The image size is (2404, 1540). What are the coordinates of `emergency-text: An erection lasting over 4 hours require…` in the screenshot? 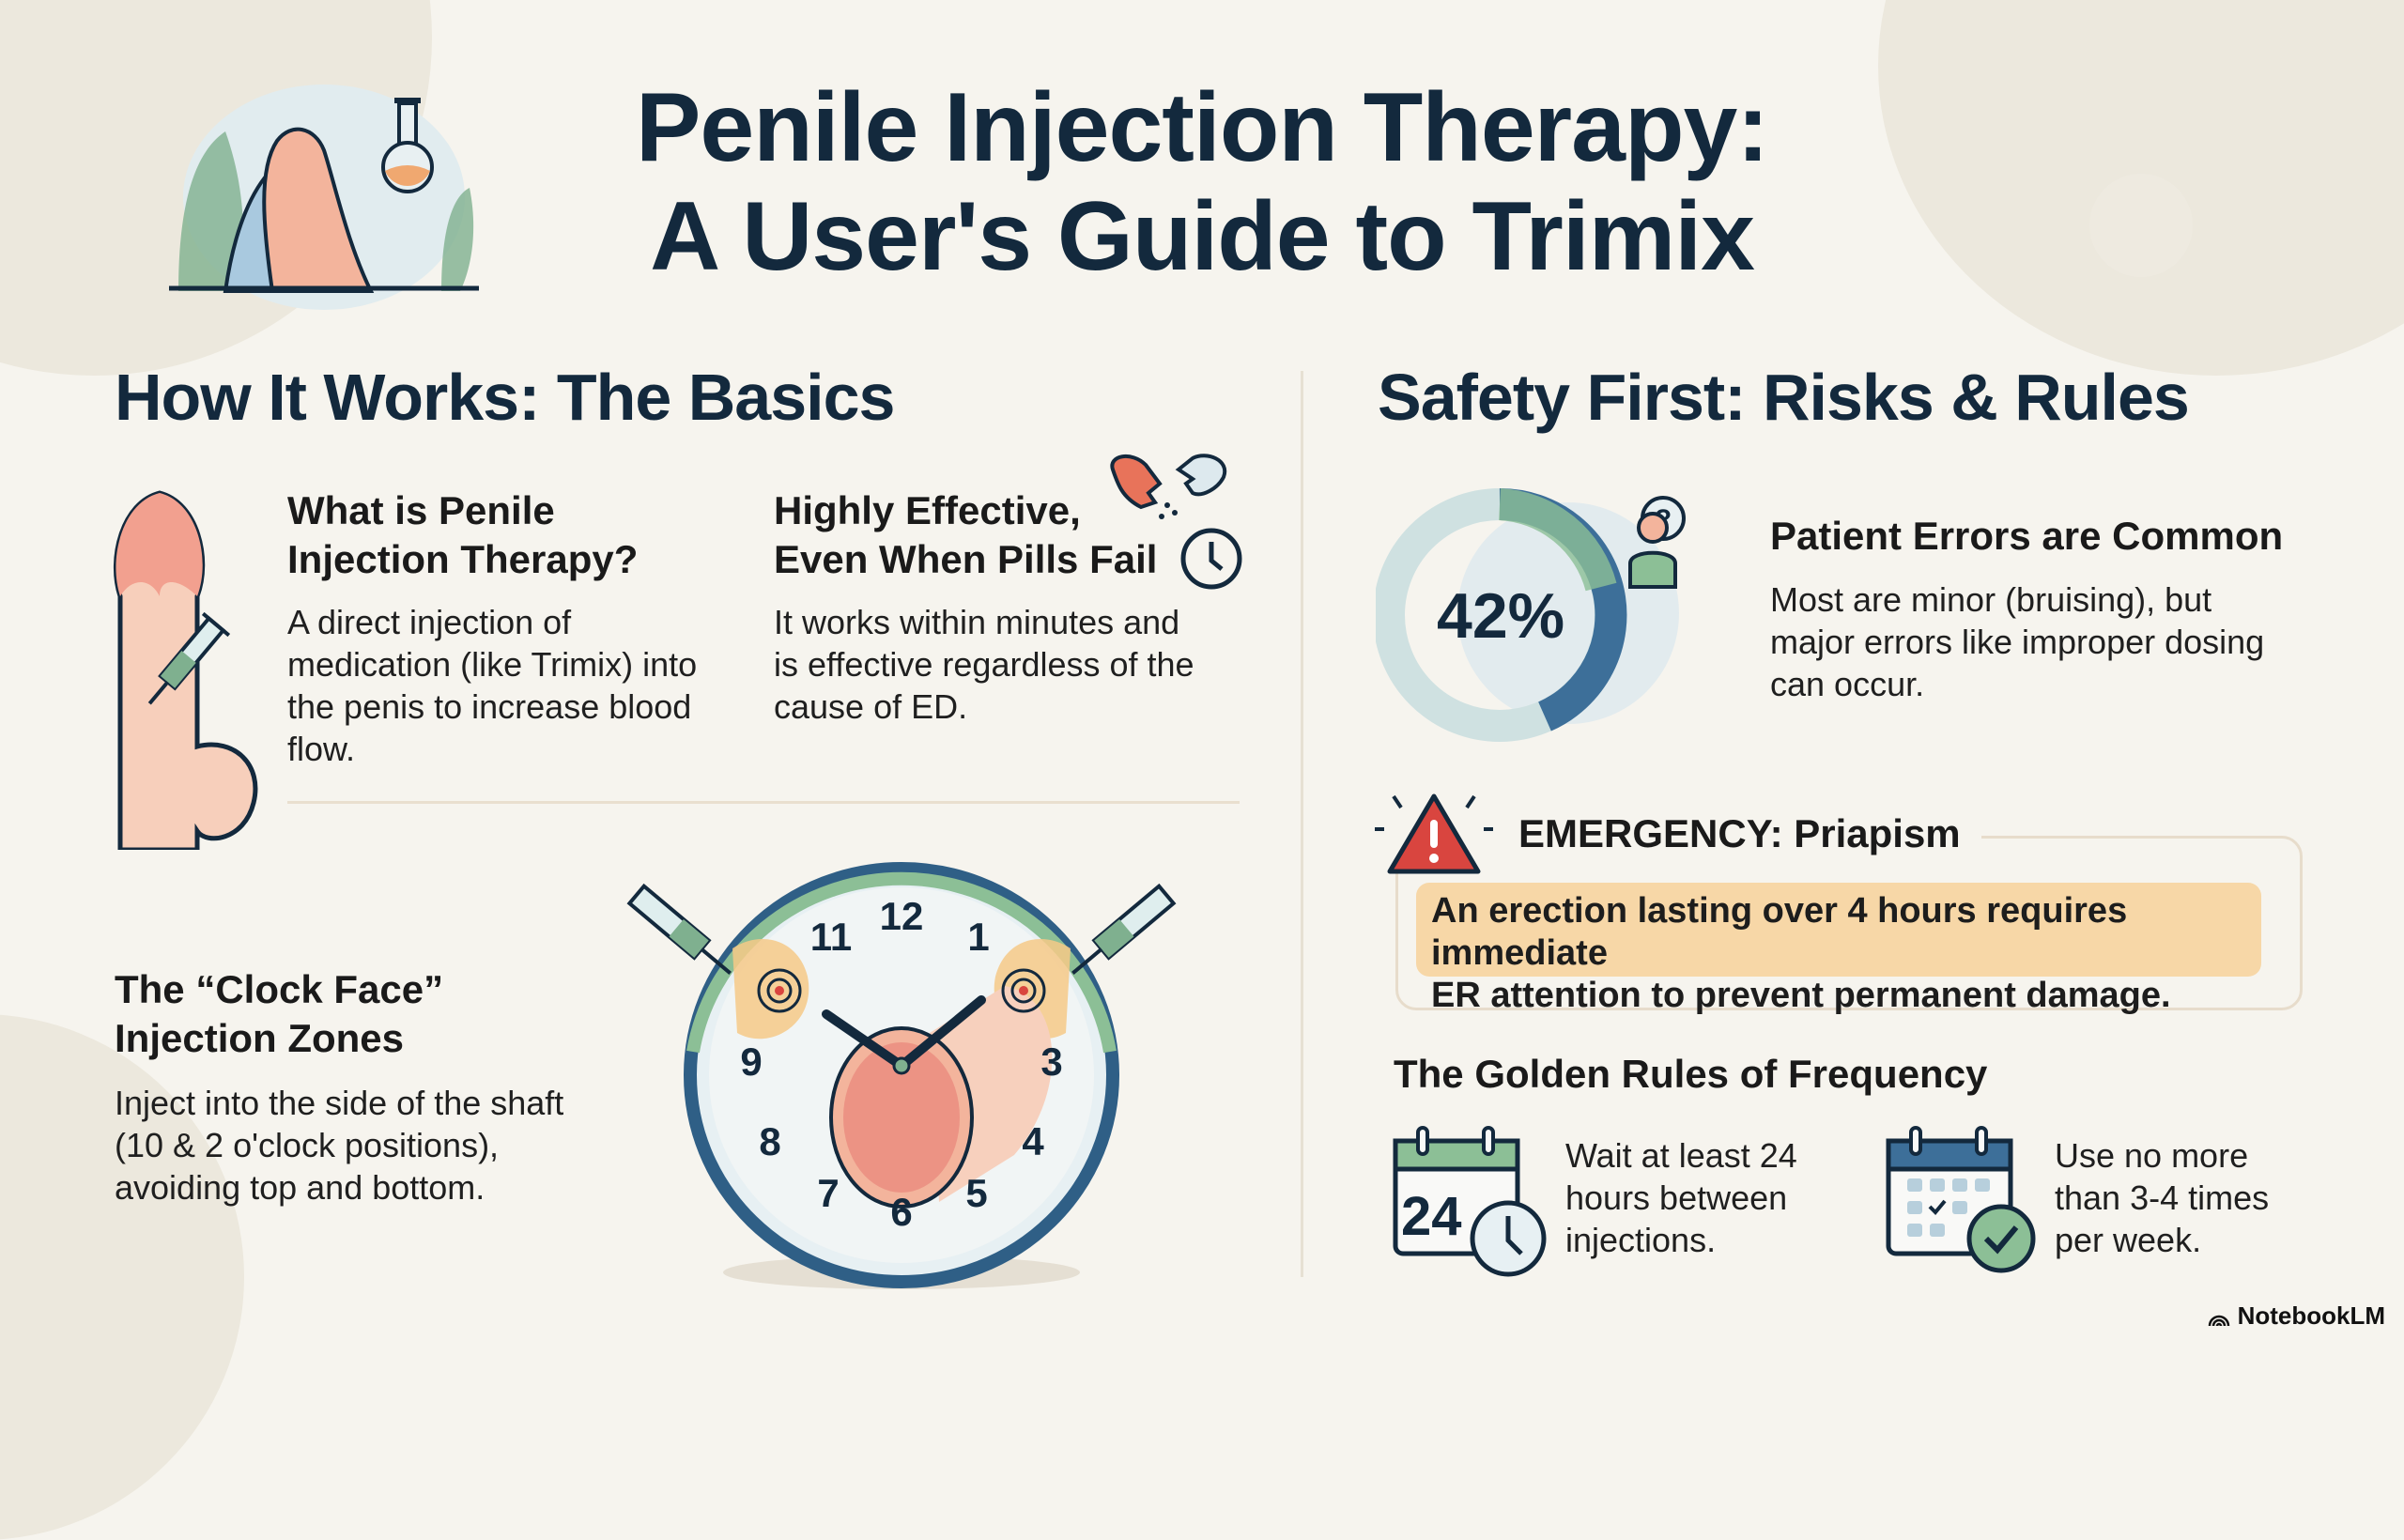 It's located at (1801, 953).